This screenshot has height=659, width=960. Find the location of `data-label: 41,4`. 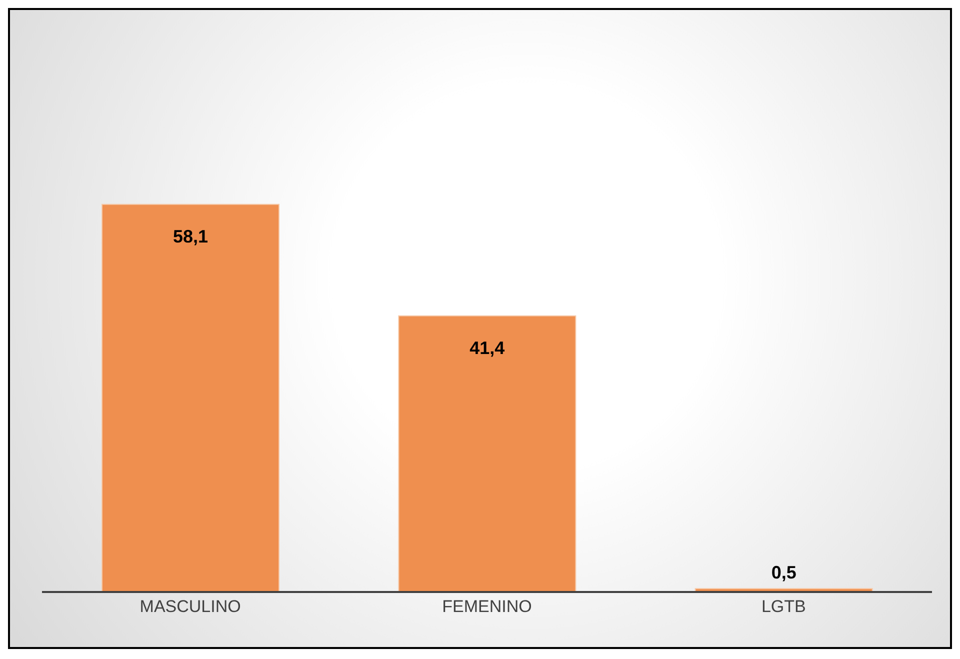

data-label: 41,4 is located at coordinates (487, 348).